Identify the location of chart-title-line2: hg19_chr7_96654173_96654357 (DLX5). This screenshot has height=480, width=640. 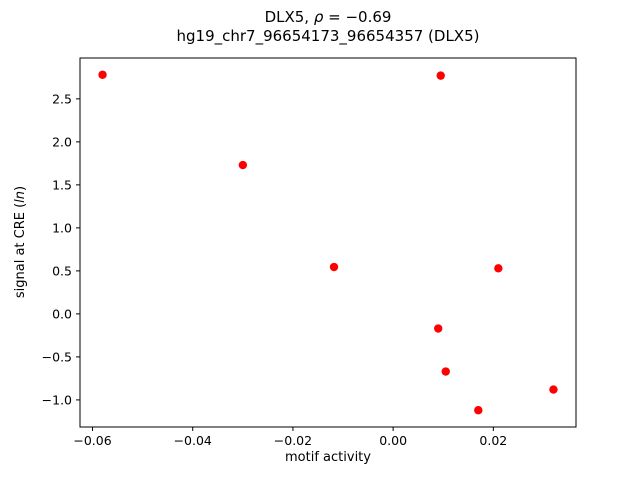
(328, 36).